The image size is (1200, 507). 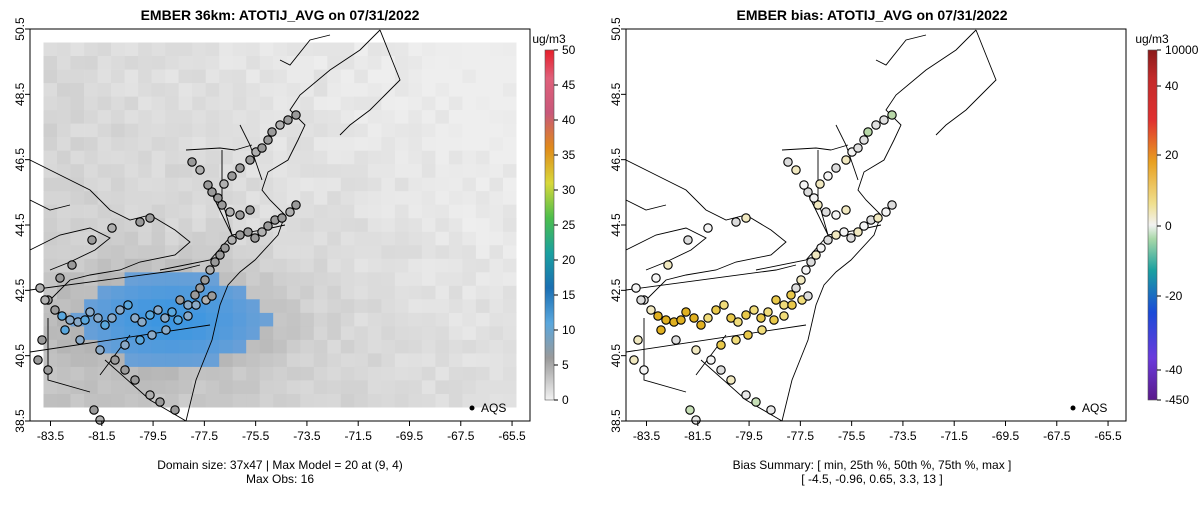 I want to click on y-tick-label: 50.5, so click(x=20, y=29).